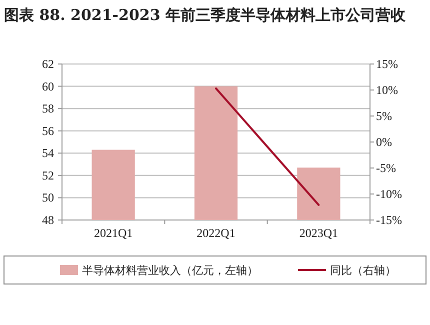 The image size is (430, 325). Describe the element at coordinates (216, 233) in the screenshot. I see `x-tick-label: 2022Q1` at that location.